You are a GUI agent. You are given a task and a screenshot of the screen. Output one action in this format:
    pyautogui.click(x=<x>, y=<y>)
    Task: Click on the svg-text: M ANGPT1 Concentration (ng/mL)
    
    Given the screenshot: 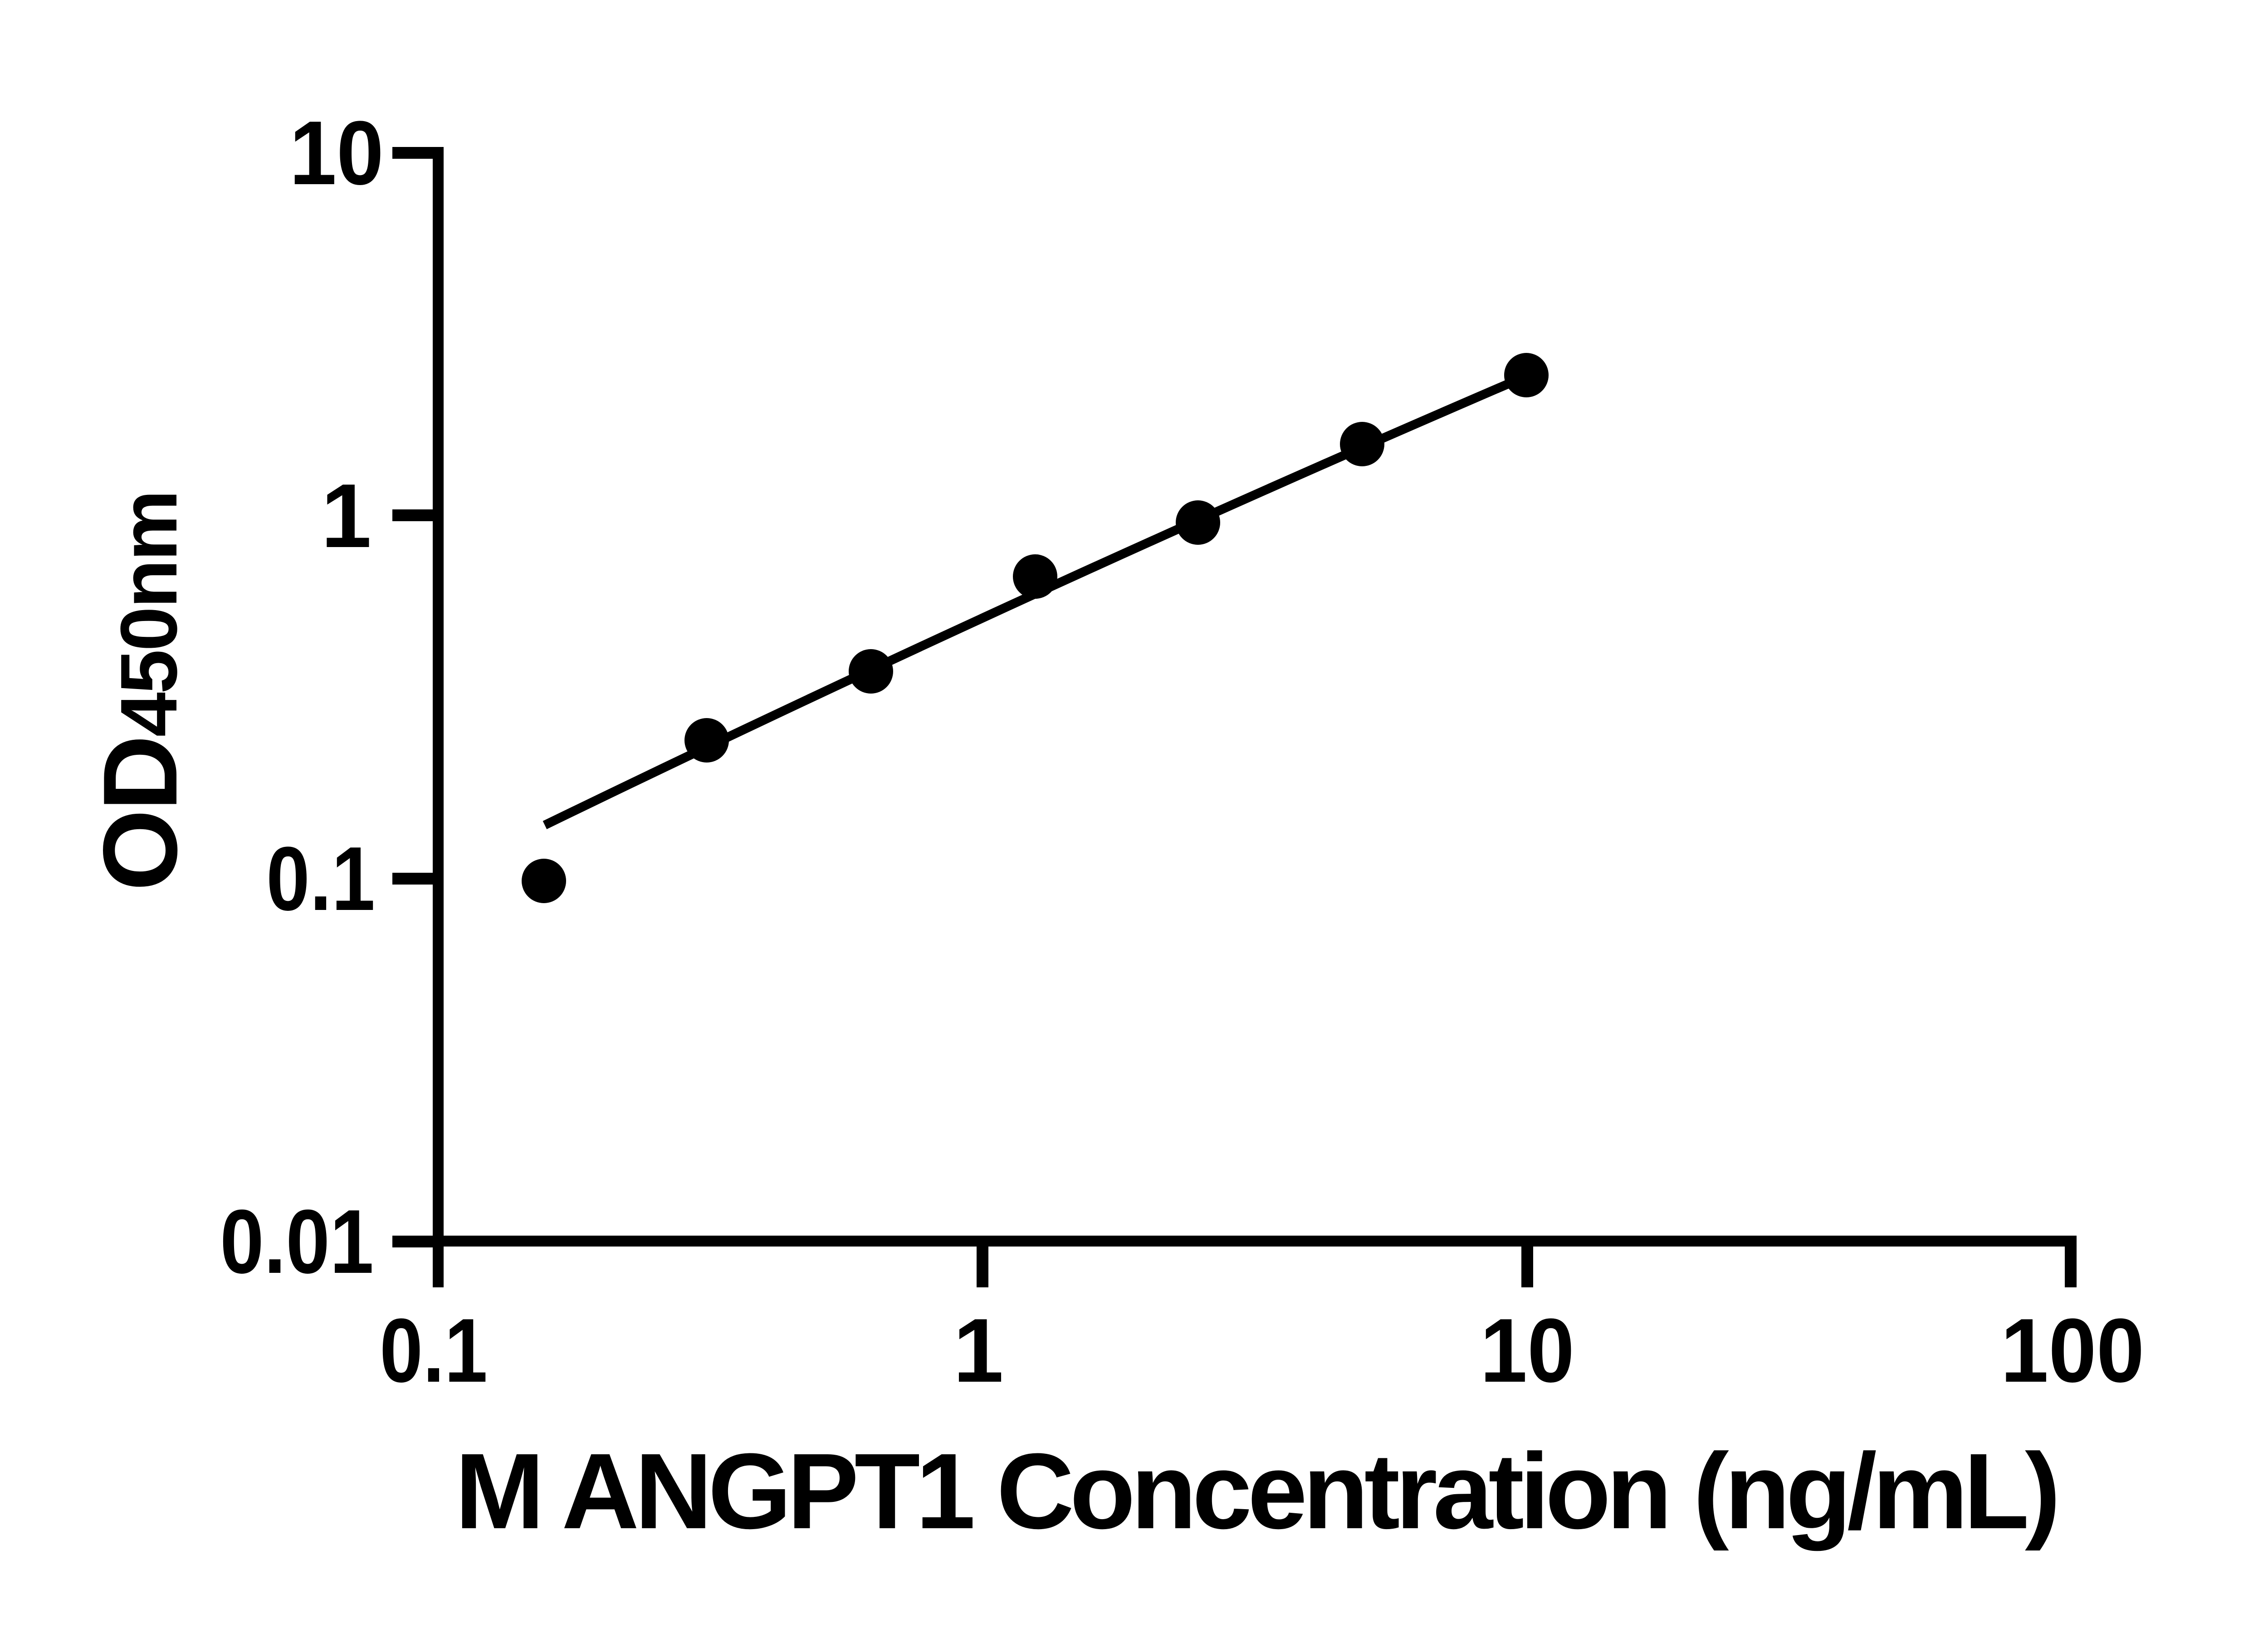 What is the action you would take?
    pyautogui.click(x=1258, y=1491)
    